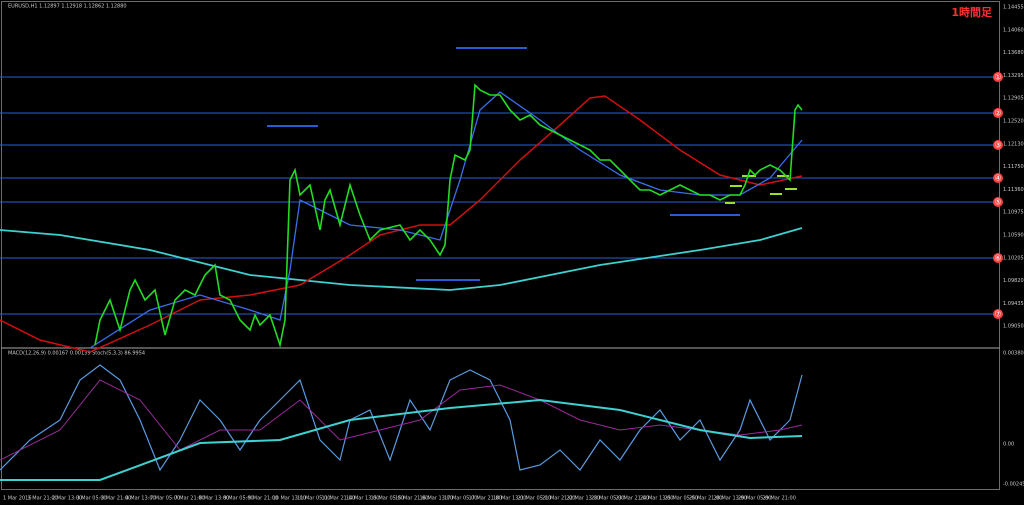  I want to click on time-label: 29 Mar 21:00, so click(779, 499).